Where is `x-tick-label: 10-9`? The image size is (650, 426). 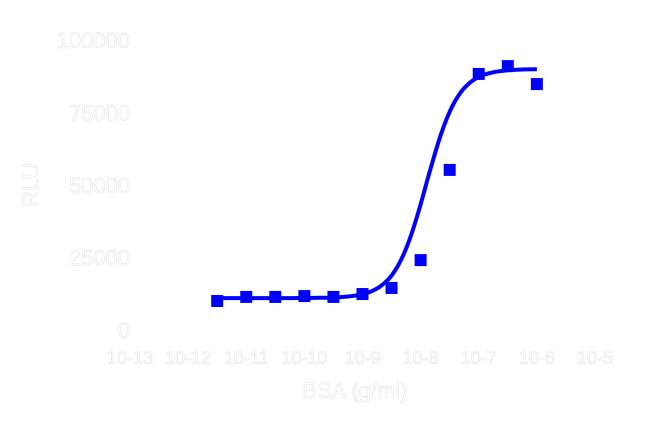
x-tick-label: 10-9 is located at coordinates (362, 358).